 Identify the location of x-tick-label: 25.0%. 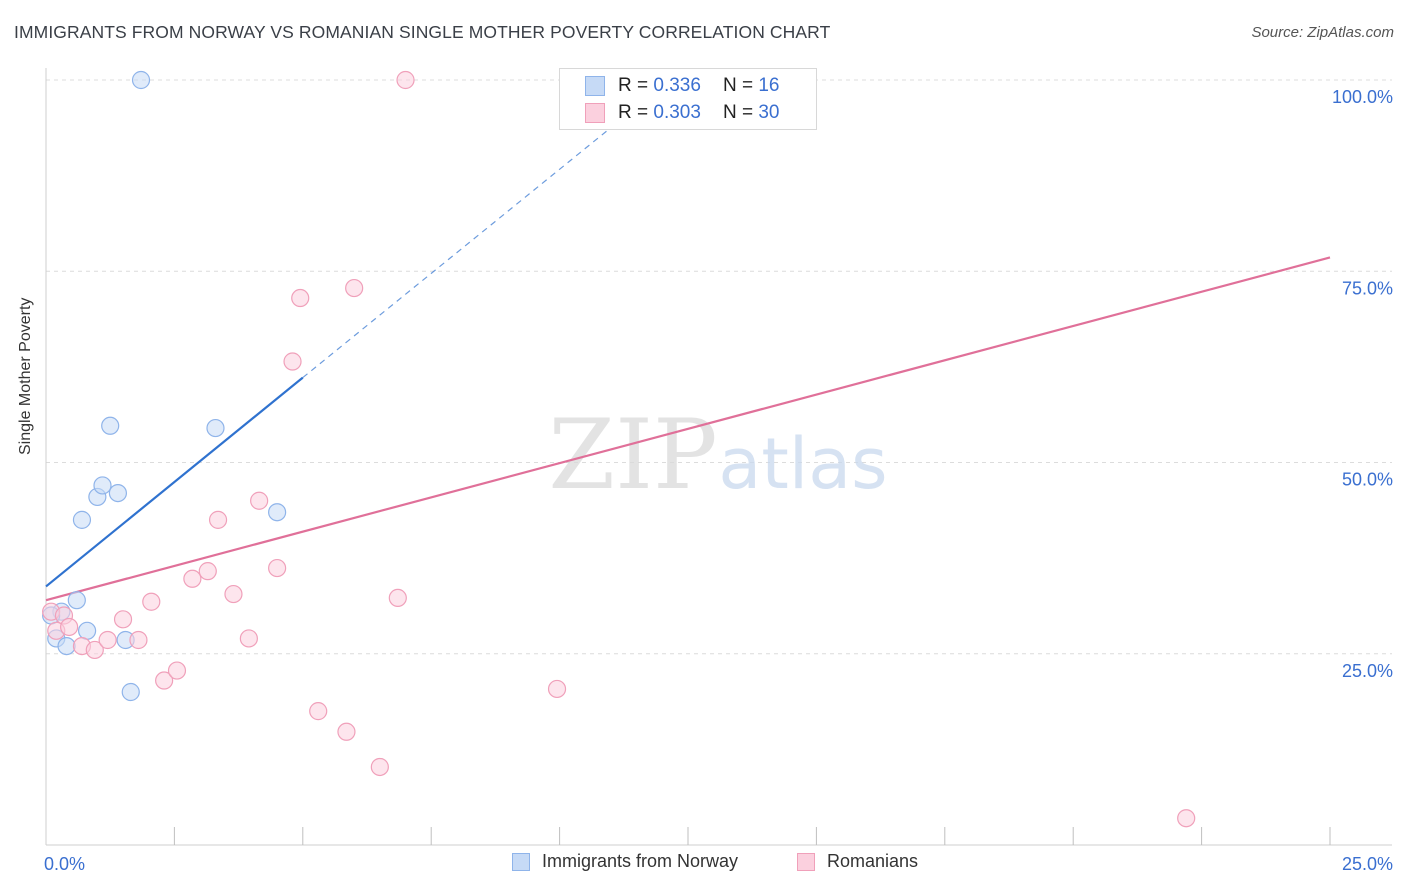
(1367, 864).